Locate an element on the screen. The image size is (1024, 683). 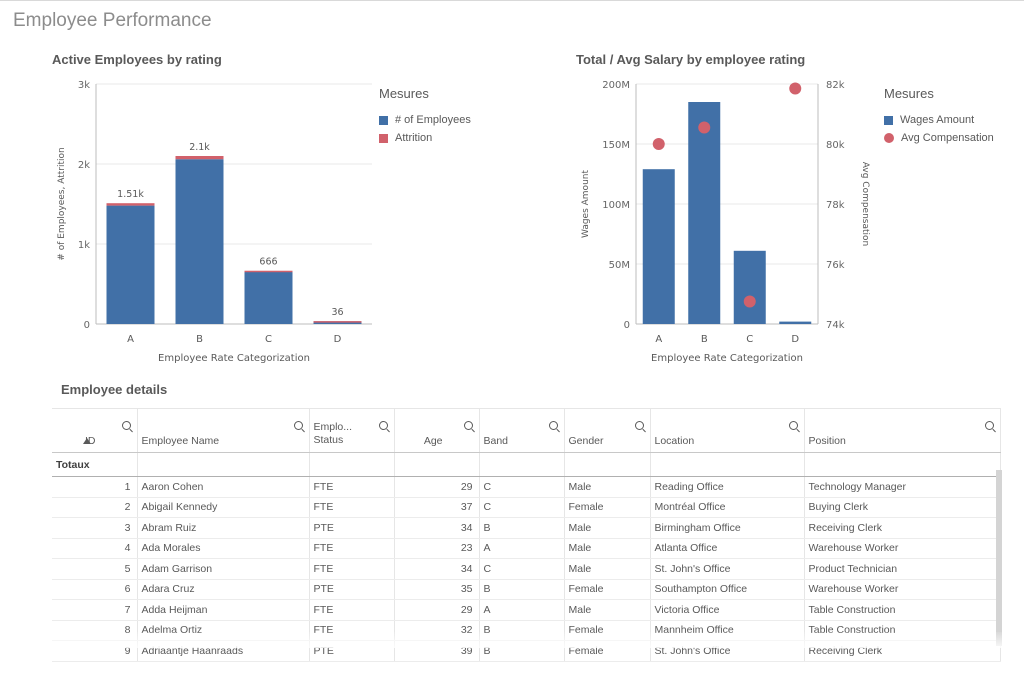
table-cell: 1 is located at coordinates (95, 487).